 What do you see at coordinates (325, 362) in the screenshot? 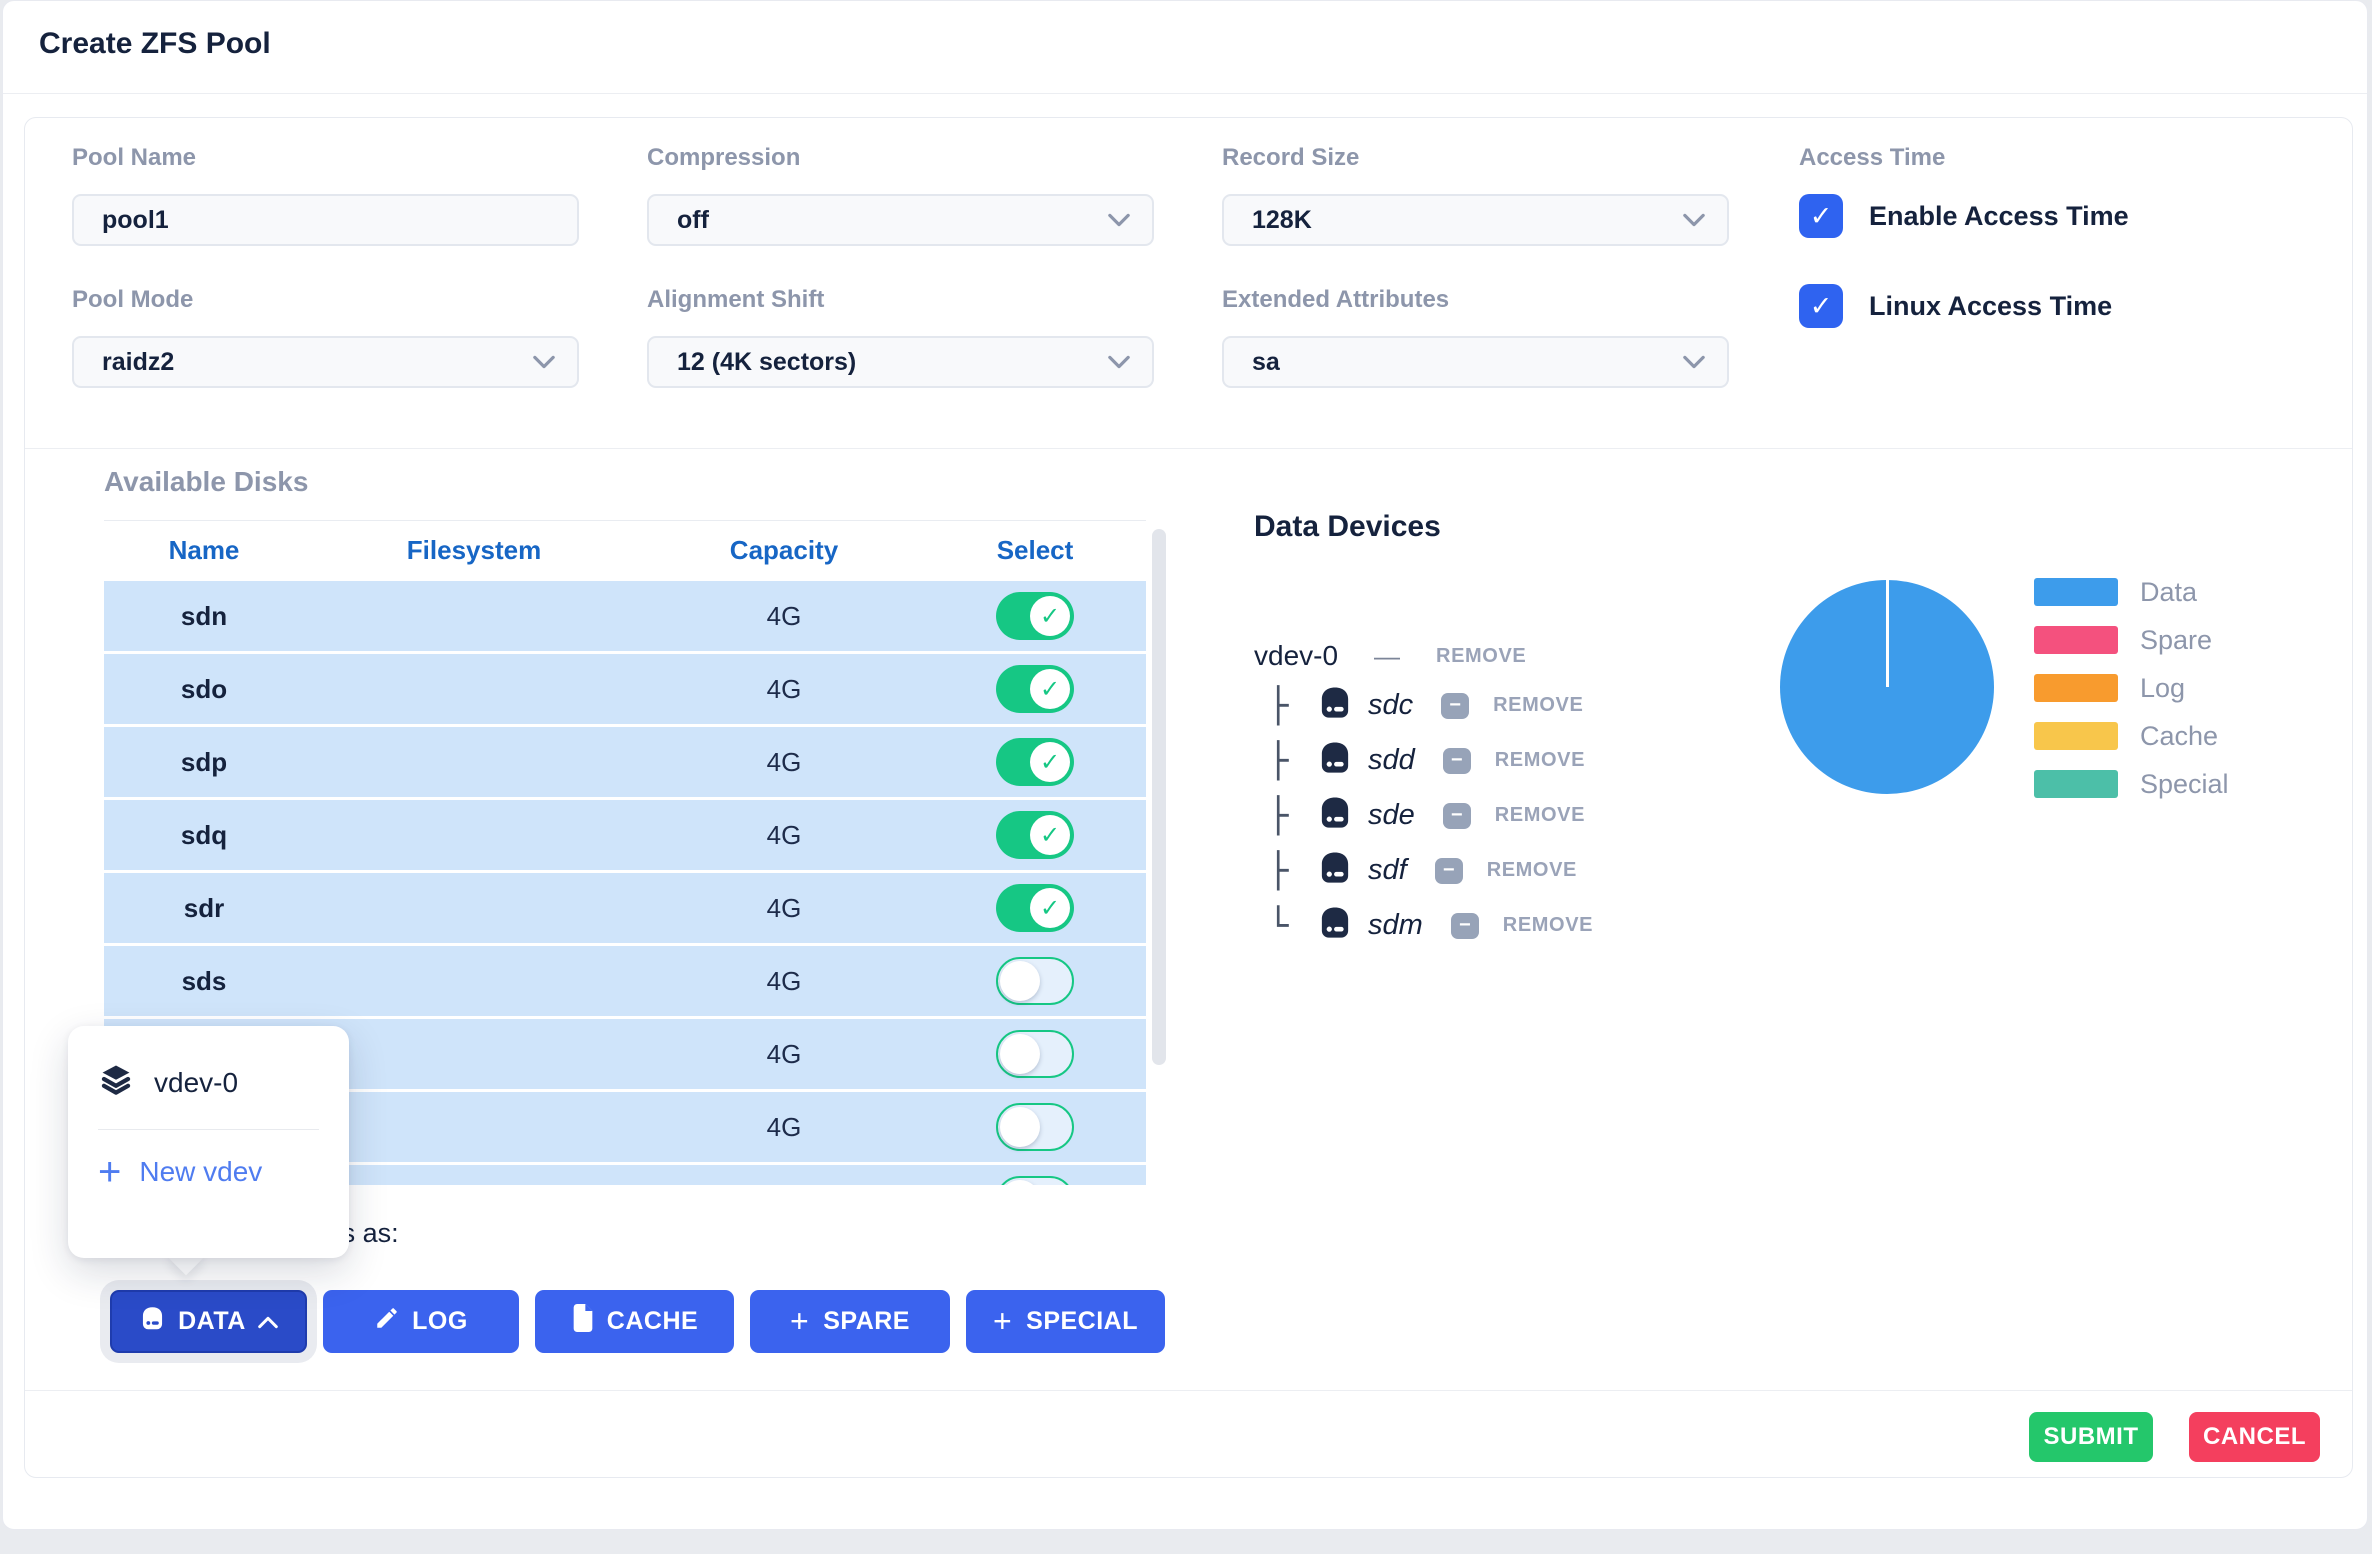
I see `pool-mode-select: raidz2` at bounding box center [325, 362].